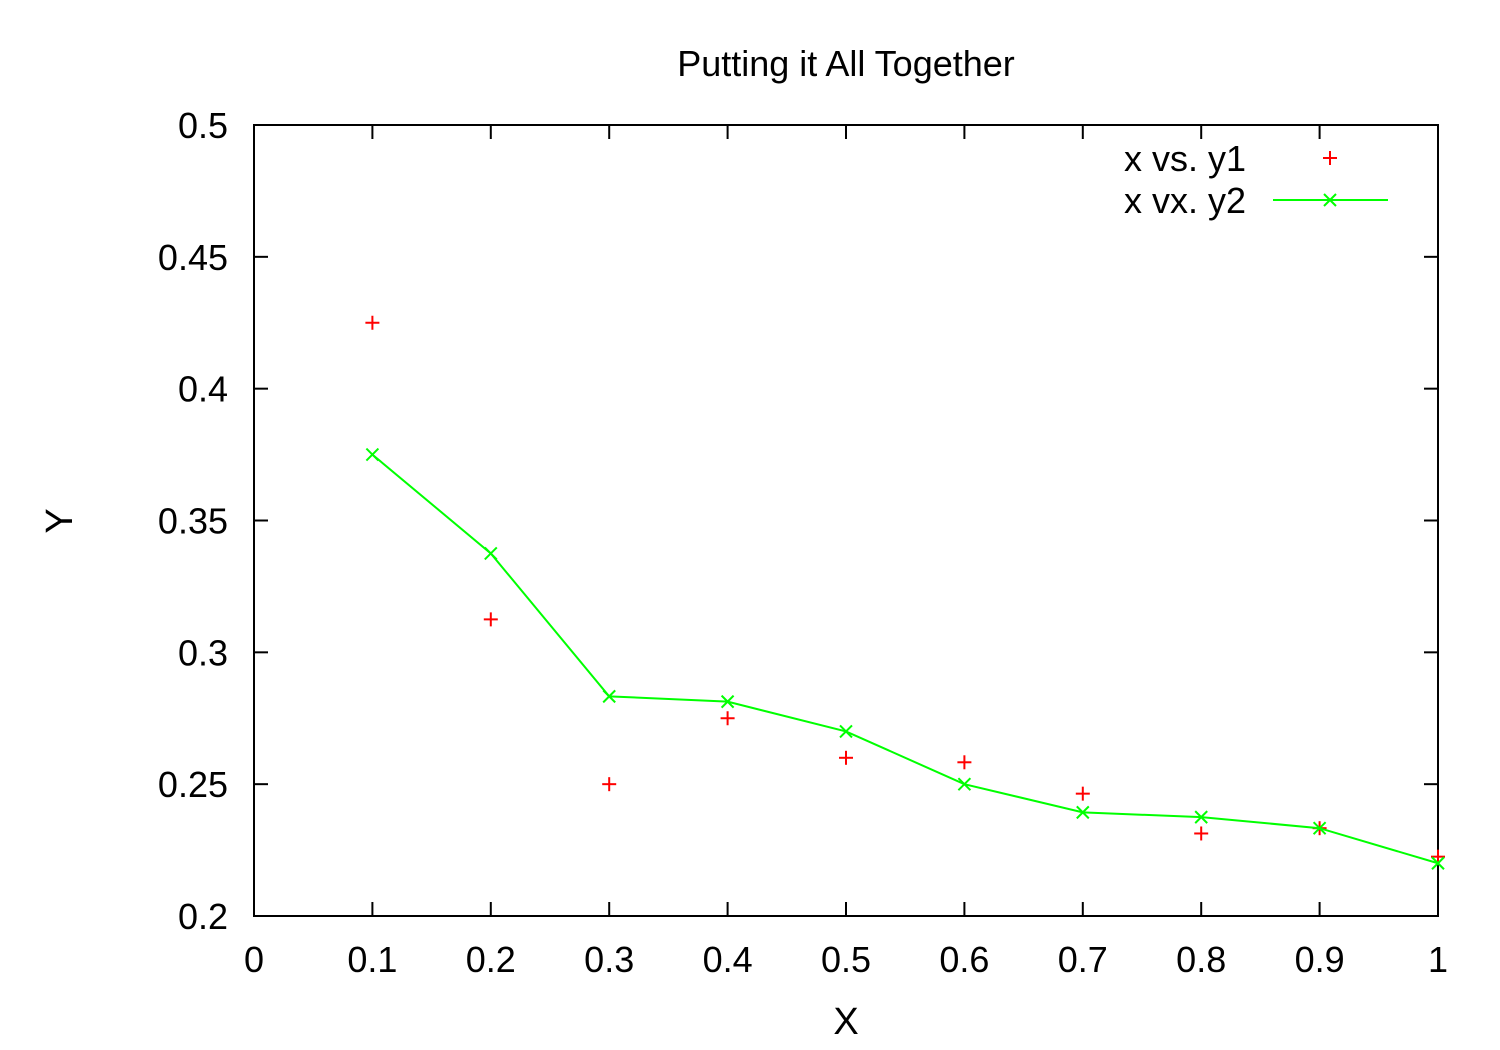  I want to click on legend-label: x vx. y2, so click(1185, 200).